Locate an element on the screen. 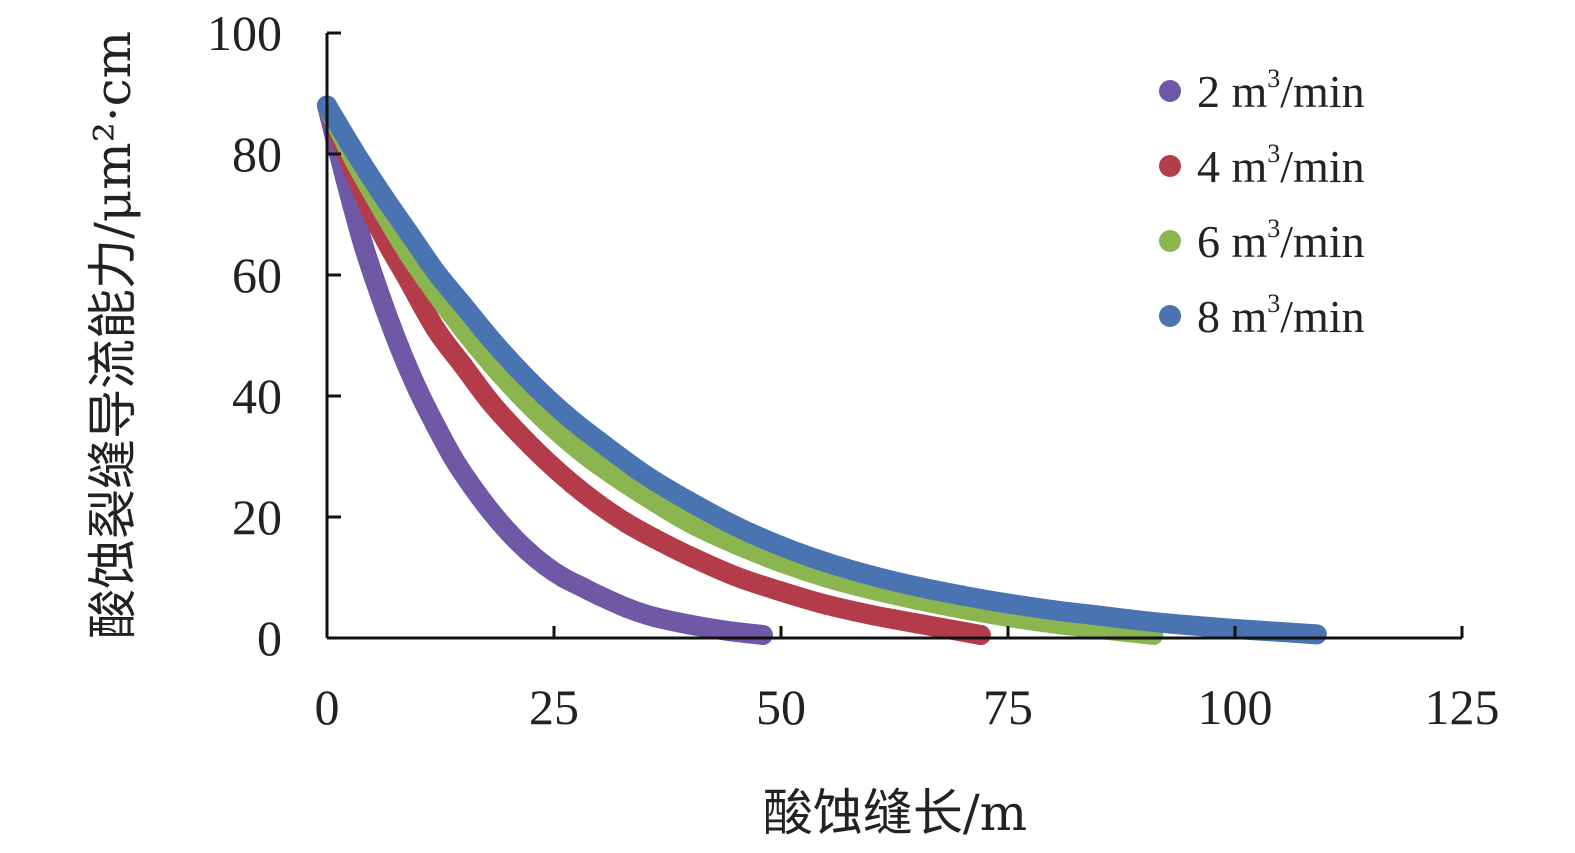 The height and width of the screenshot is (853, 1575). legend-label-3: 6 m3/min is located at coordinates (1281, 240).